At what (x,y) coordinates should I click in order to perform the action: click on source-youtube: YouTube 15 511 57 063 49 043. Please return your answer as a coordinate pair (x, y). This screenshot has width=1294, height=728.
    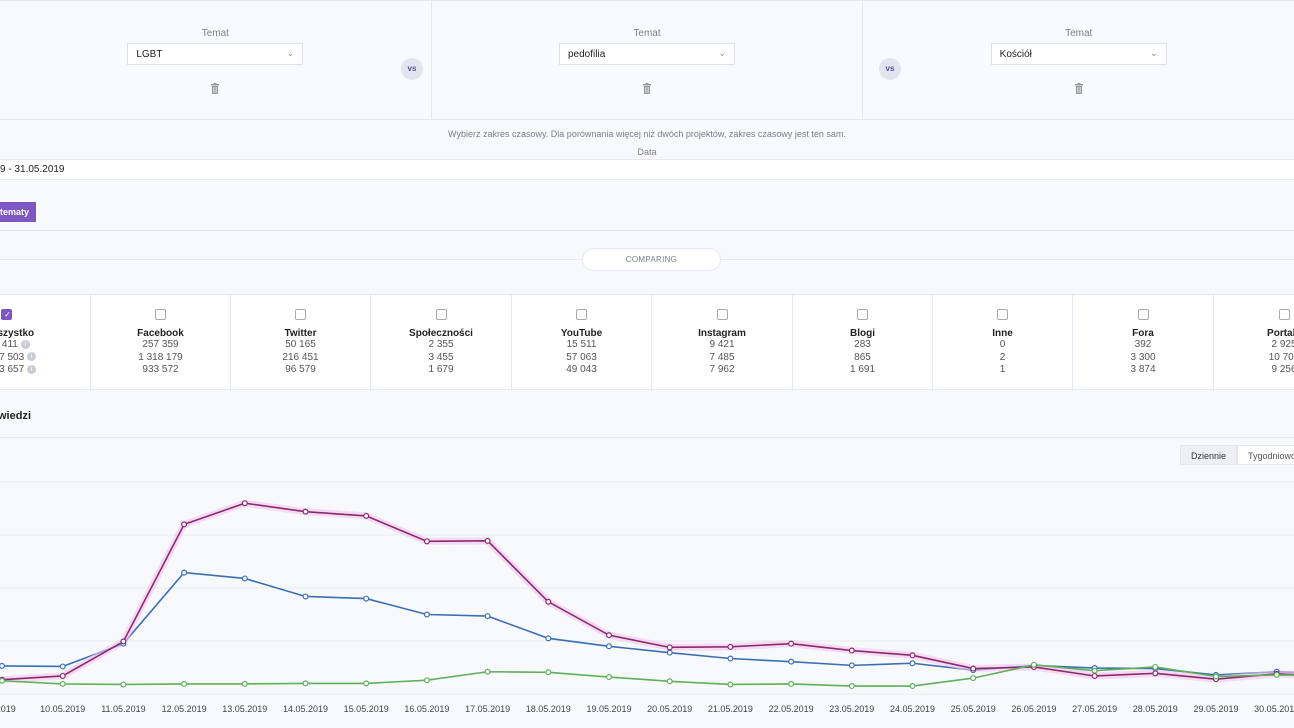
    Looking at the image, I should click on (581, 343).